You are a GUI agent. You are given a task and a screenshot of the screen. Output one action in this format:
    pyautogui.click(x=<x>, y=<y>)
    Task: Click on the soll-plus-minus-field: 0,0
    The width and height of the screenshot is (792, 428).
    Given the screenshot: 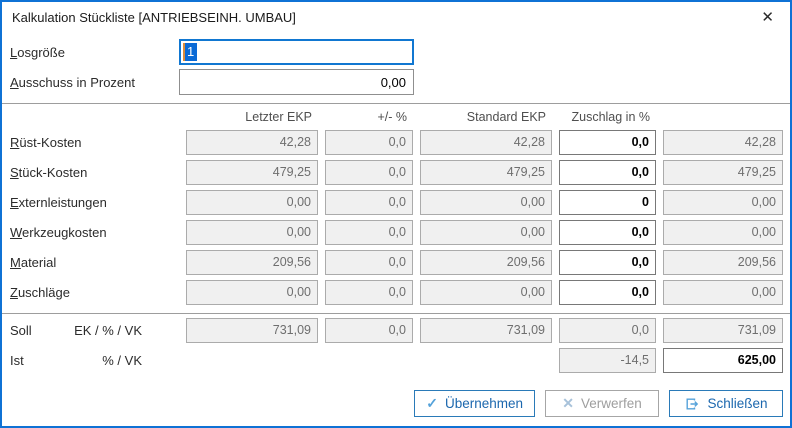 What is the action you would take?
    pyautogui.click(x=369, y=330)
    